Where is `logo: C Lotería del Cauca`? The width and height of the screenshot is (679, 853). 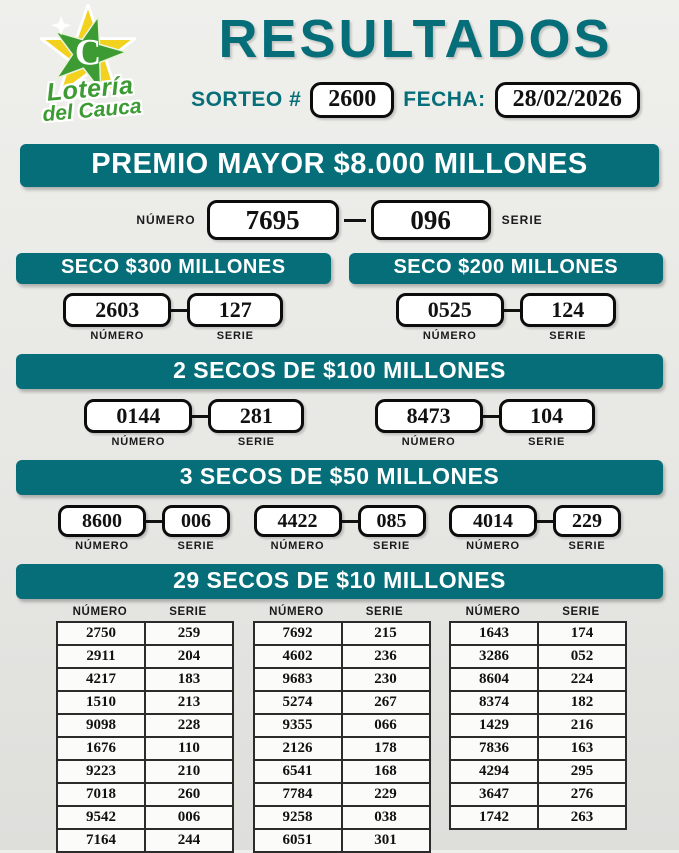
logo: C Lotería del Cauca is located at coordinates (90, 69).